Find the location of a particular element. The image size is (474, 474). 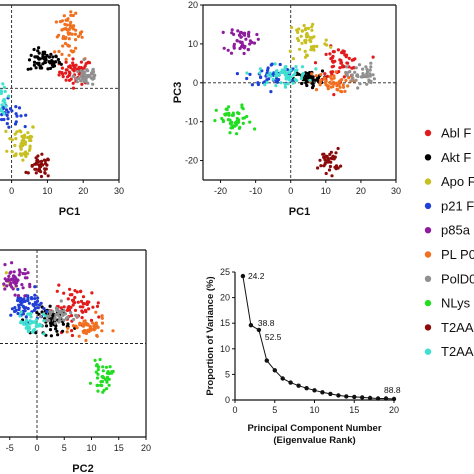

x-axis-label: PC2 is located at coordinates (82, 468).